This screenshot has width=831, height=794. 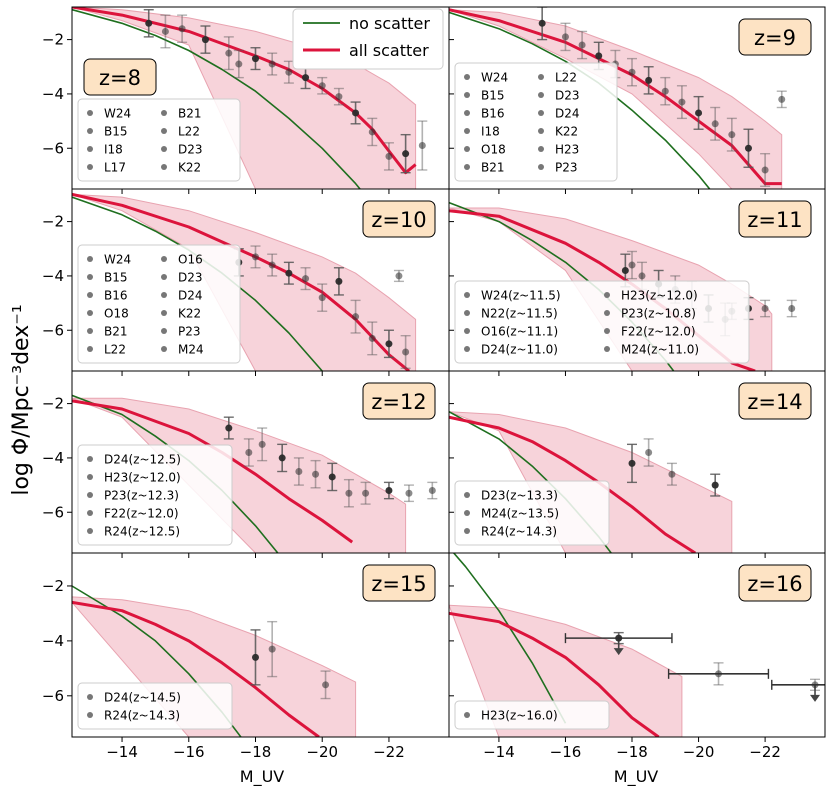 What do you see at coordinates (53, 330) in the screenshot?
I see `y-tick-label: −6` at bounding box center [53, 330].